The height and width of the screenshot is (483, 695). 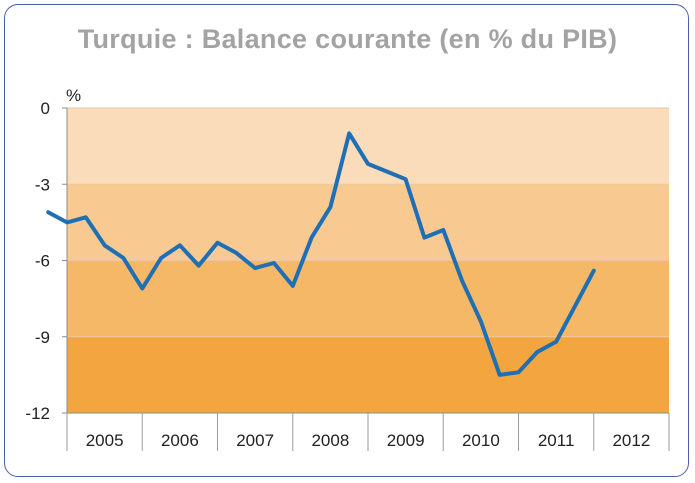 I want to click on chart-title: Turquie : Balance courante (en % du PIB), so click(x=347, y=39).